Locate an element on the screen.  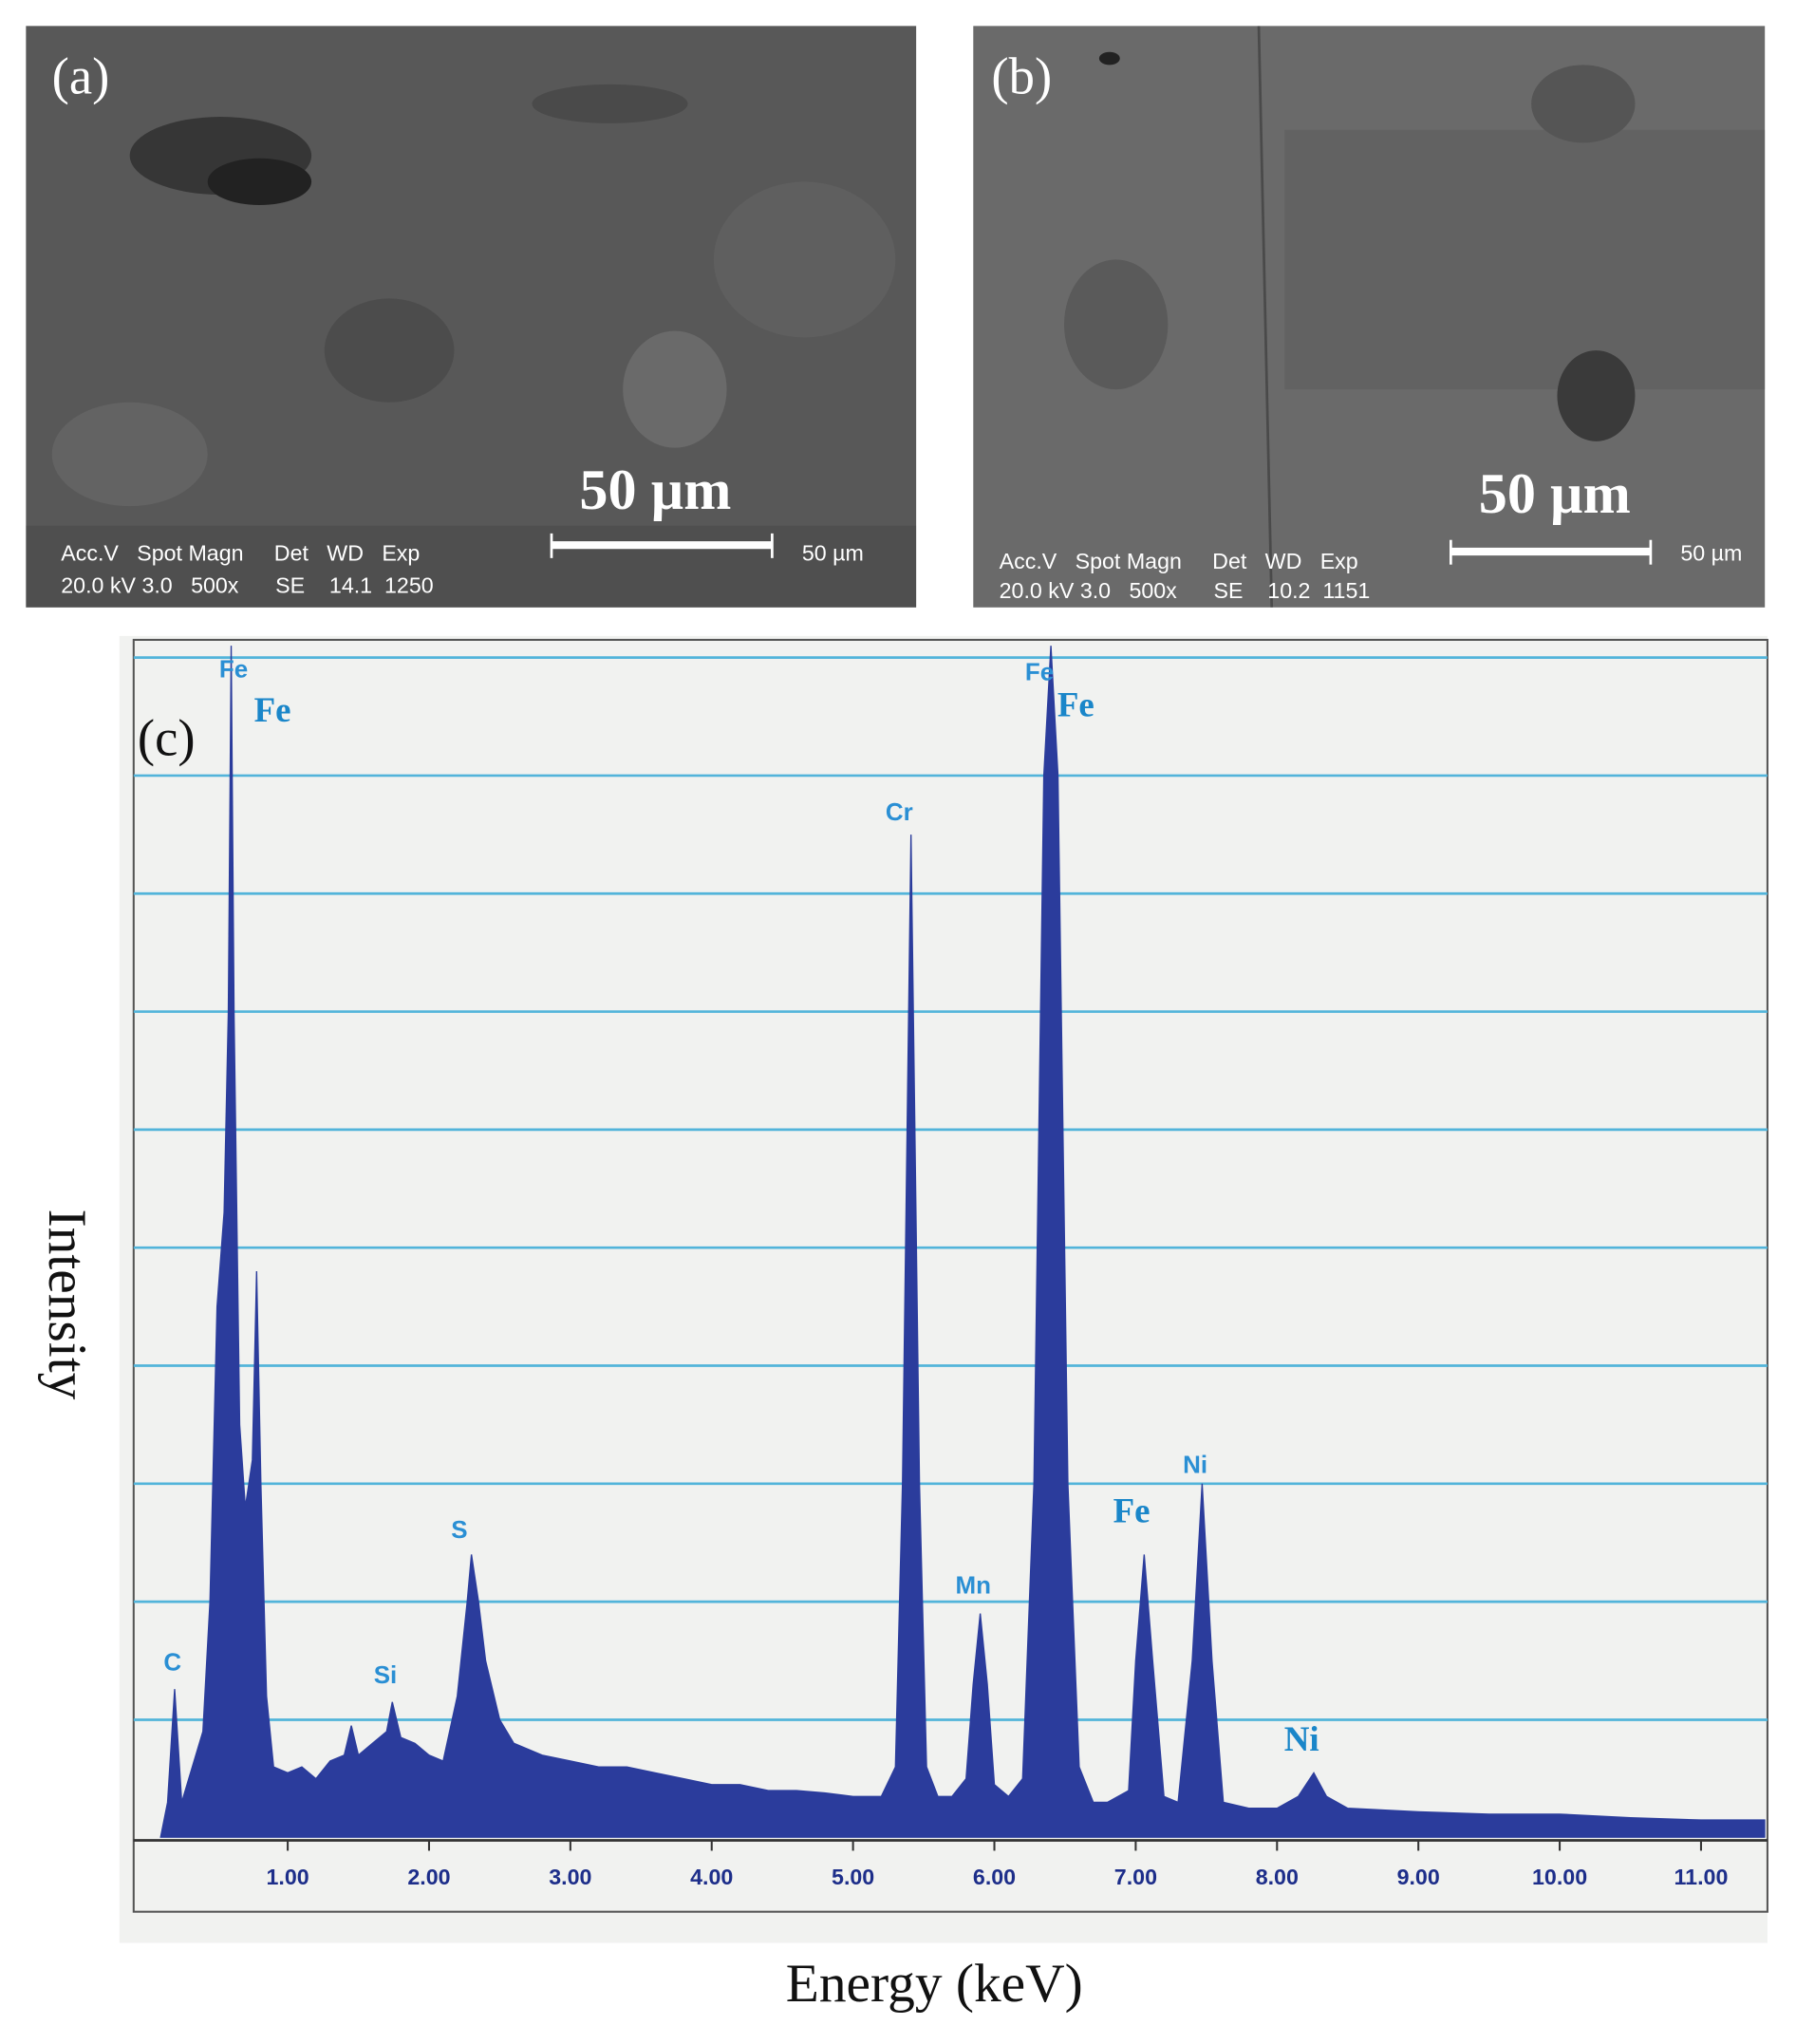
peak-label: S is located at coordinates (459, 1529).